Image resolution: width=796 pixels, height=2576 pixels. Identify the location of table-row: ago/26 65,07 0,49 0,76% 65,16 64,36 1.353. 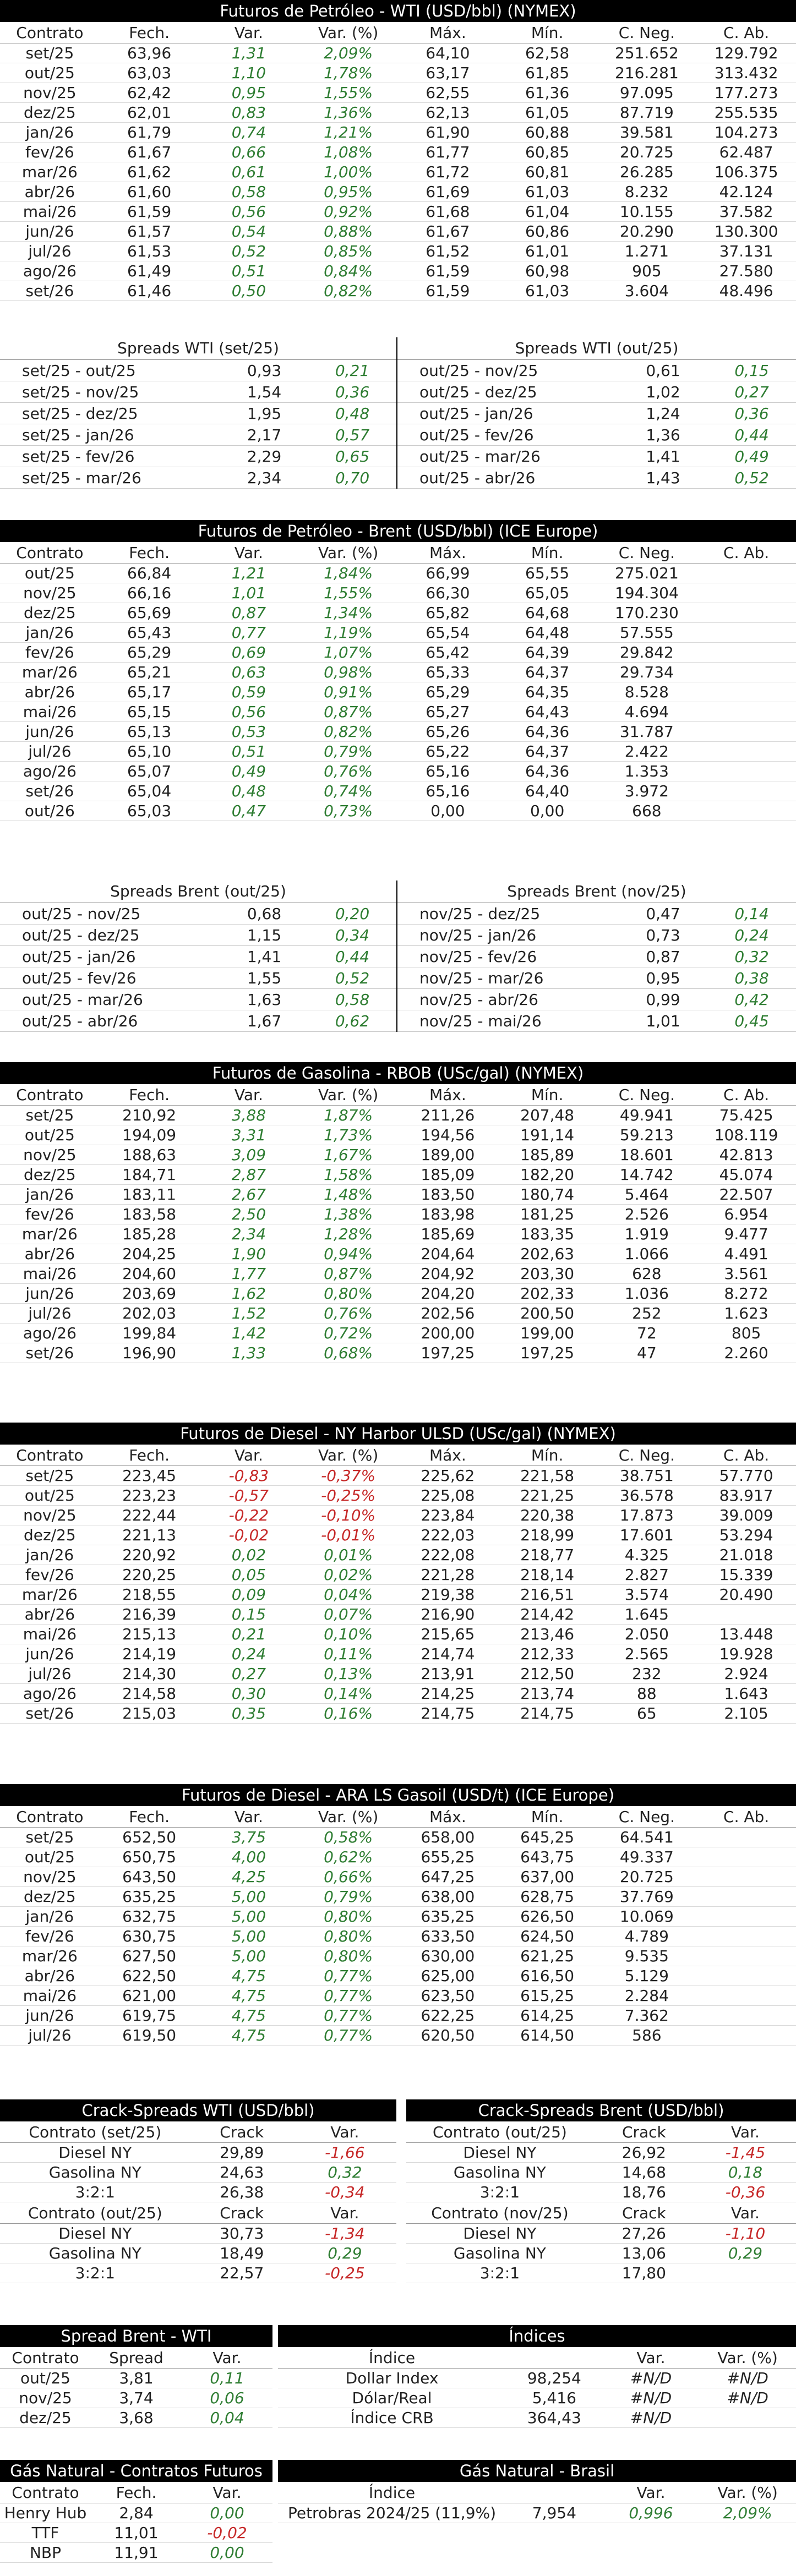
(398, 771).